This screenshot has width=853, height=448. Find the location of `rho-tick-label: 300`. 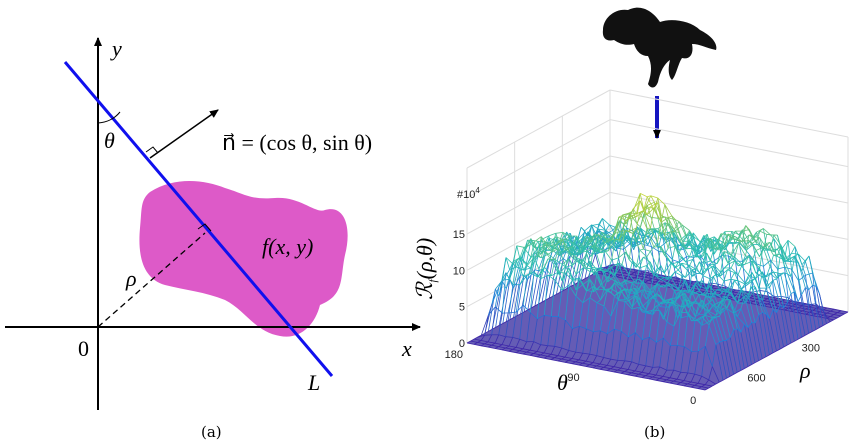

rho-tick-label: 300 is located at coordinates (811, 349).